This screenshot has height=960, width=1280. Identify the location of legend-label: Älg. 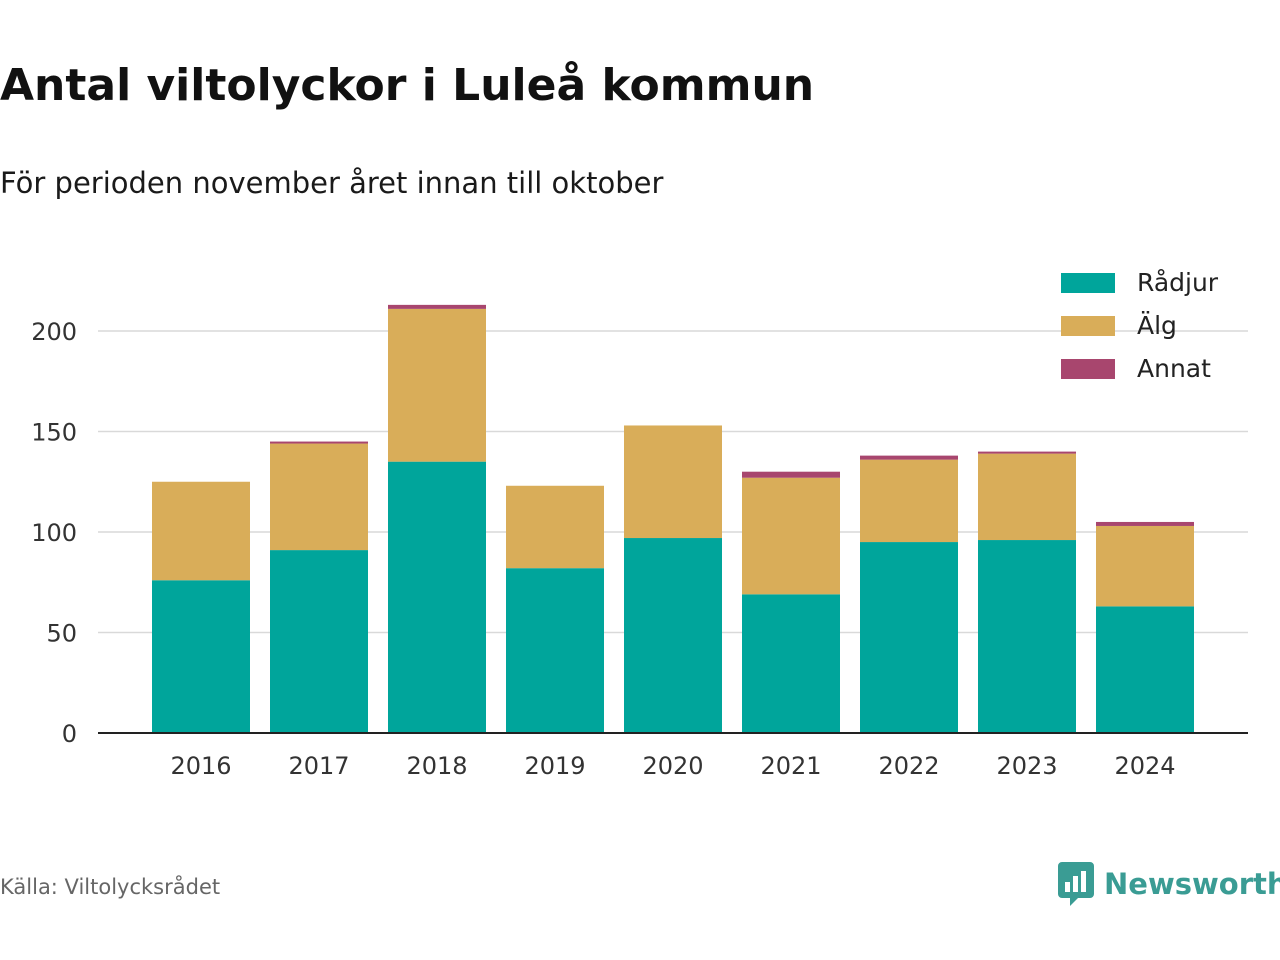
(1157, 325).